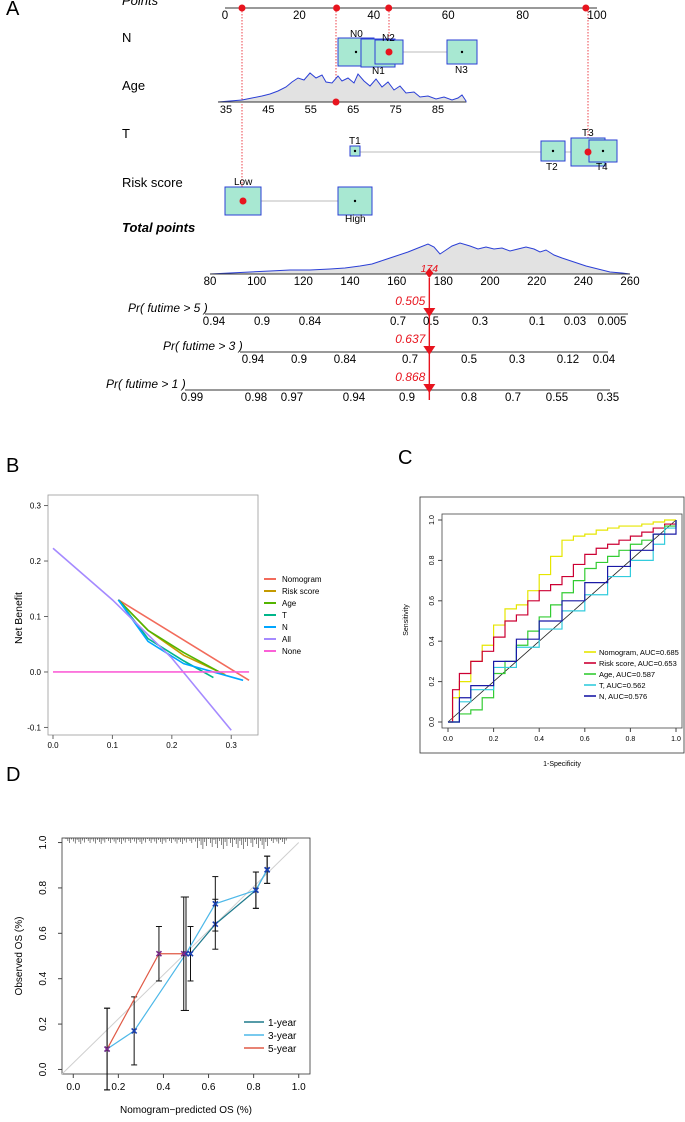  Describe the element at coordinates (627, 674) in the screenshot. I see `c-legend-label: Age, AUC=0.587` at that location.